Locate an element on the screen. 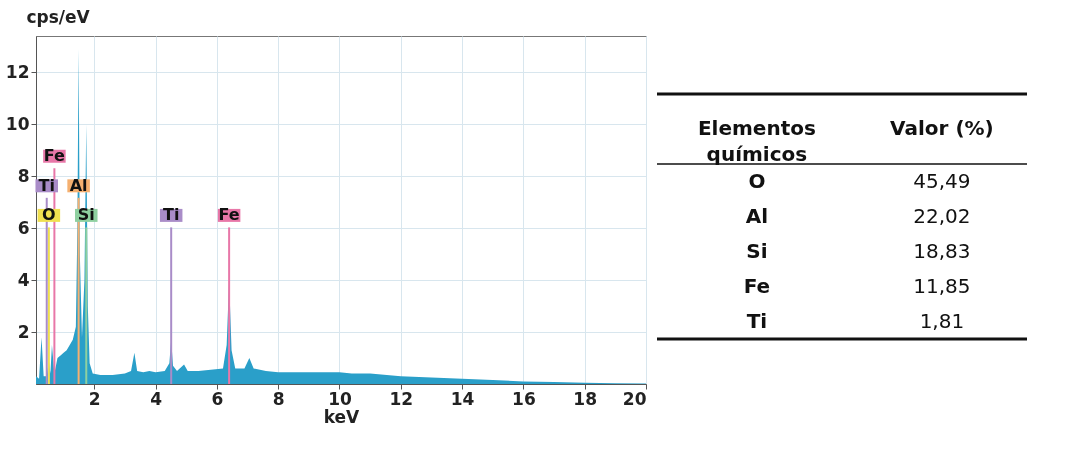 Image resolution: width=1080 pixels, height=453 pixels. y-tick-label: 6 is located at coordinates (23, 227).